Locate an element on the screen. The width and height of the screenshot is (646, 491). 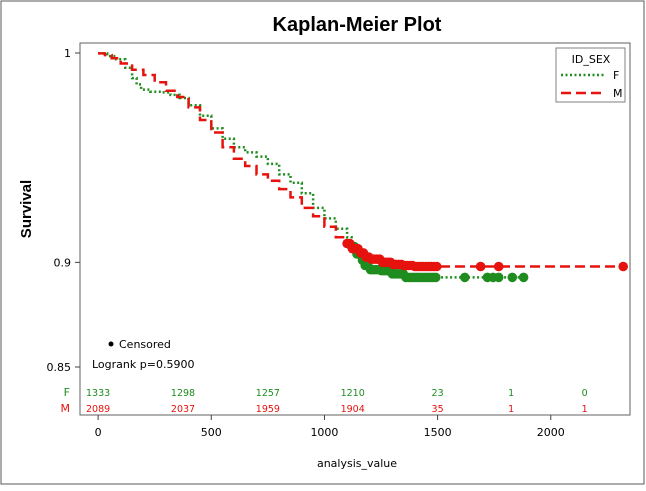
y-axis-label: Survival is located at coordinates (26, 209).